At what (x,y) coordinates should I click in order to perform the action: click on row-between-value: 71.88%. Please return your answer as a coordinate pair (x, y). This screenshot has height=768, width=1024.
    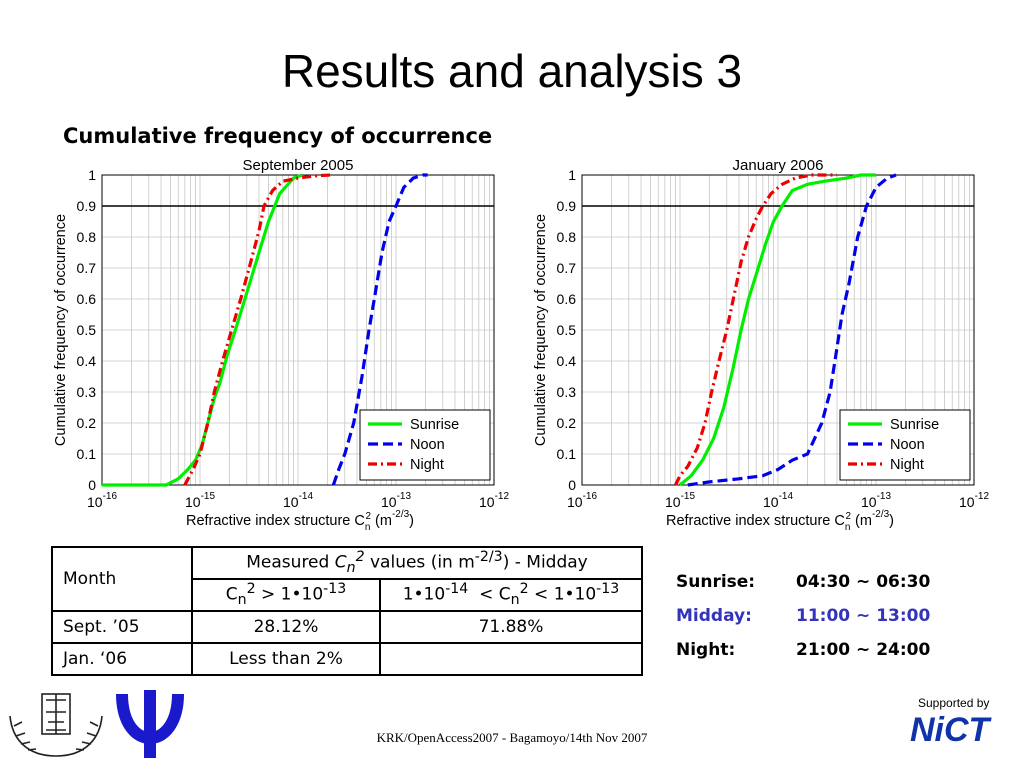
    Looking at the image, I should click on (511, 627).